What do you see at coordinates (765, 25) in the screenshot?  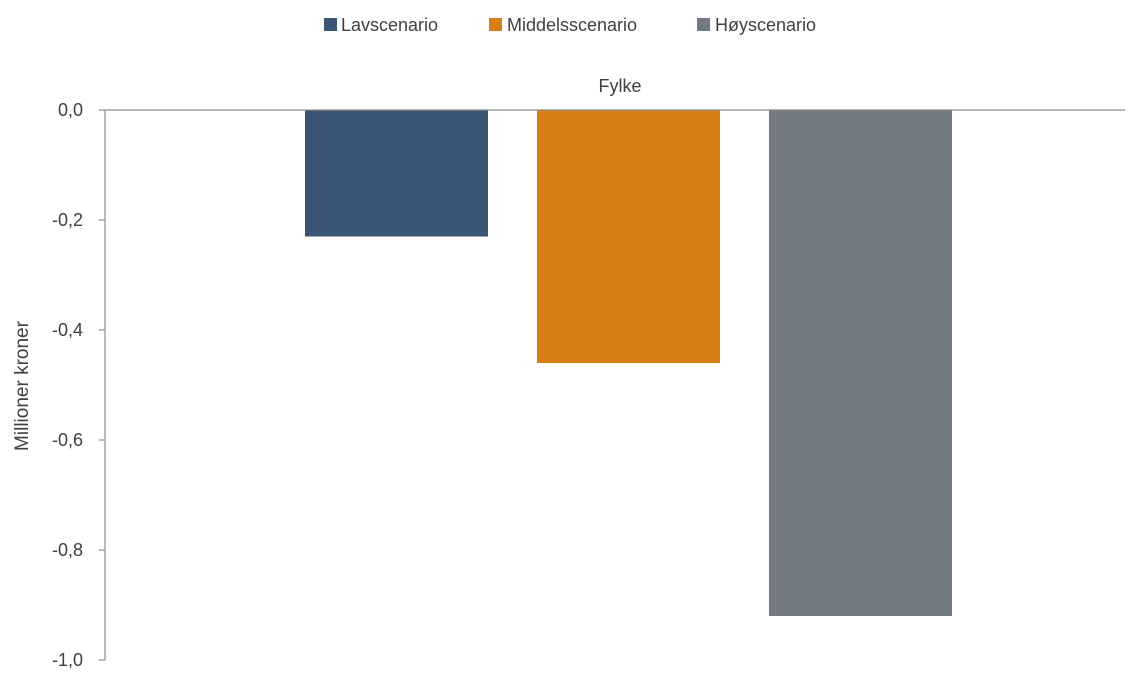 I see `legend-label-høyscenario: Høyscenario` at bounding box center [765, 25].